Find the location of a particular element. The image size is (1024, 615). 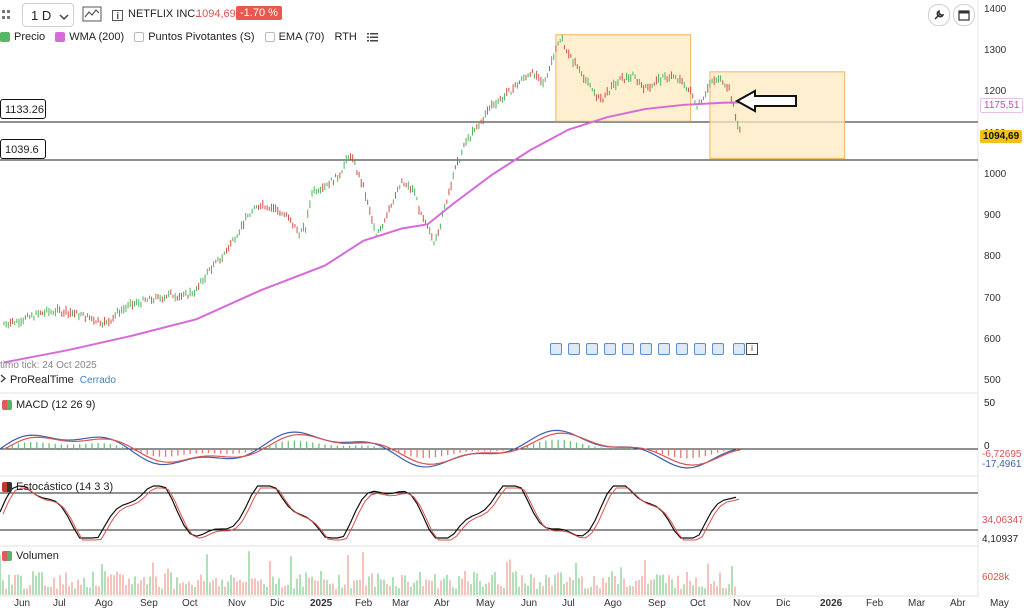

legend-label: RTH is located at coordinates (345, 37).